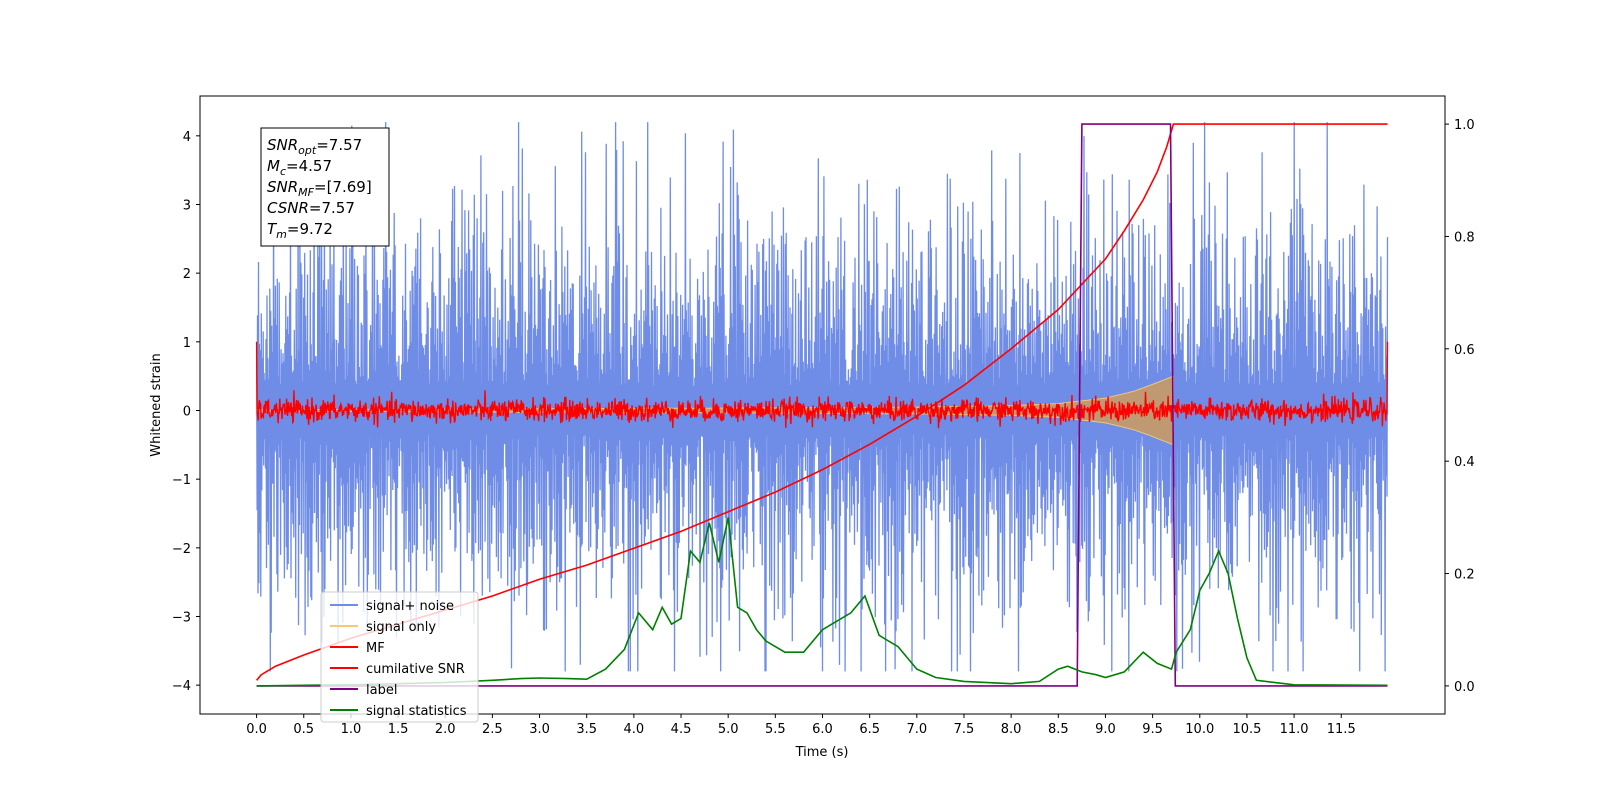 This screenshot has height=800, width=1600. I want to click on x-tick-label: 7.0, so click(916, 729).